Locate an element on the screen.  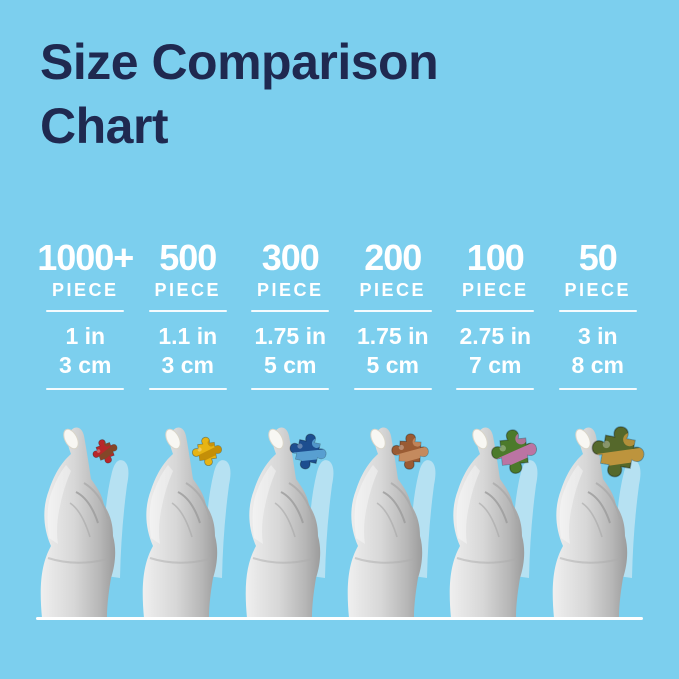
size-centimeters: 8 cm is located at coordinates (597, 365).